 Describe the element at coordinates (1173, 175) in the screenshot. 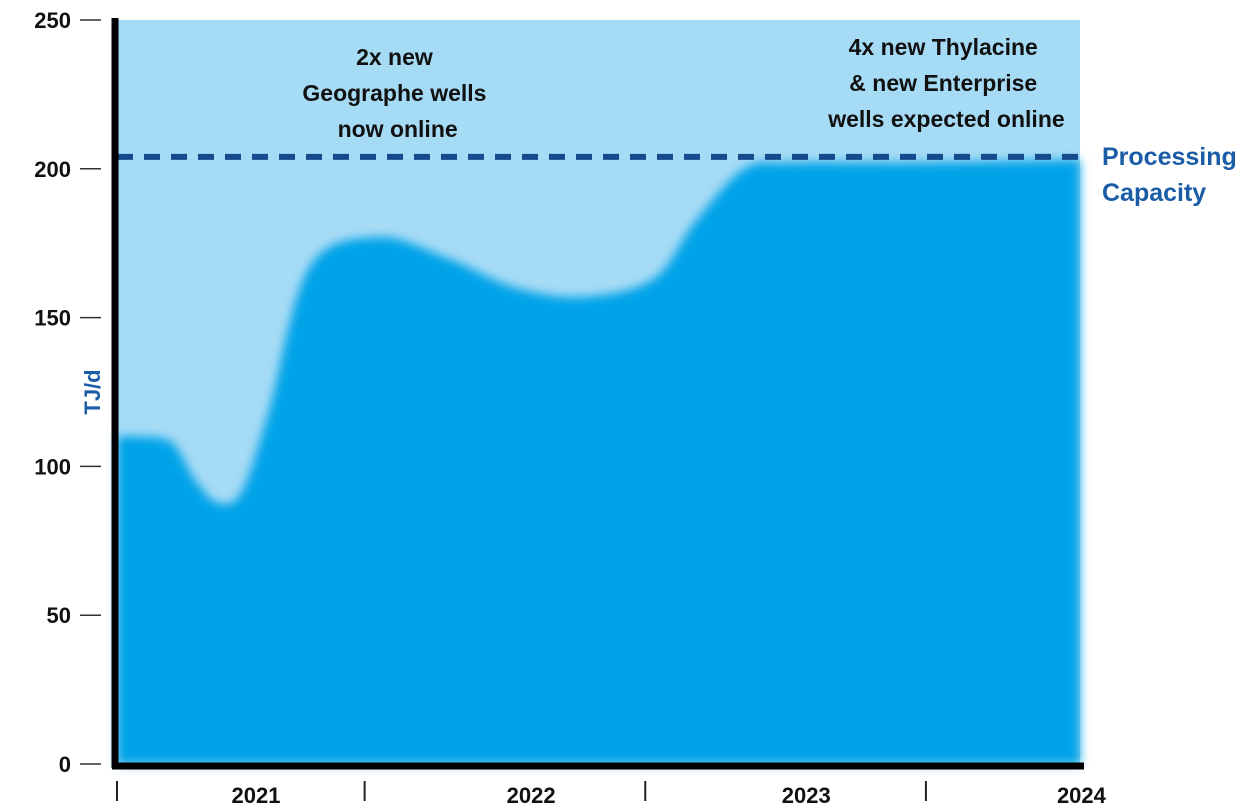

I see `processing-capacity-label: Processing Capacity` at that location.